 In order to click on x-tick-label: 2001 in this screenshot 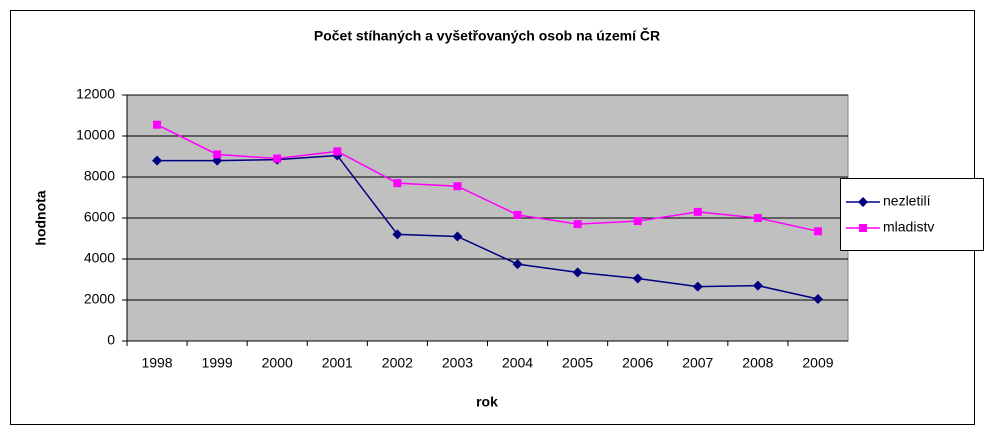, I will do `click(337, 363)`.